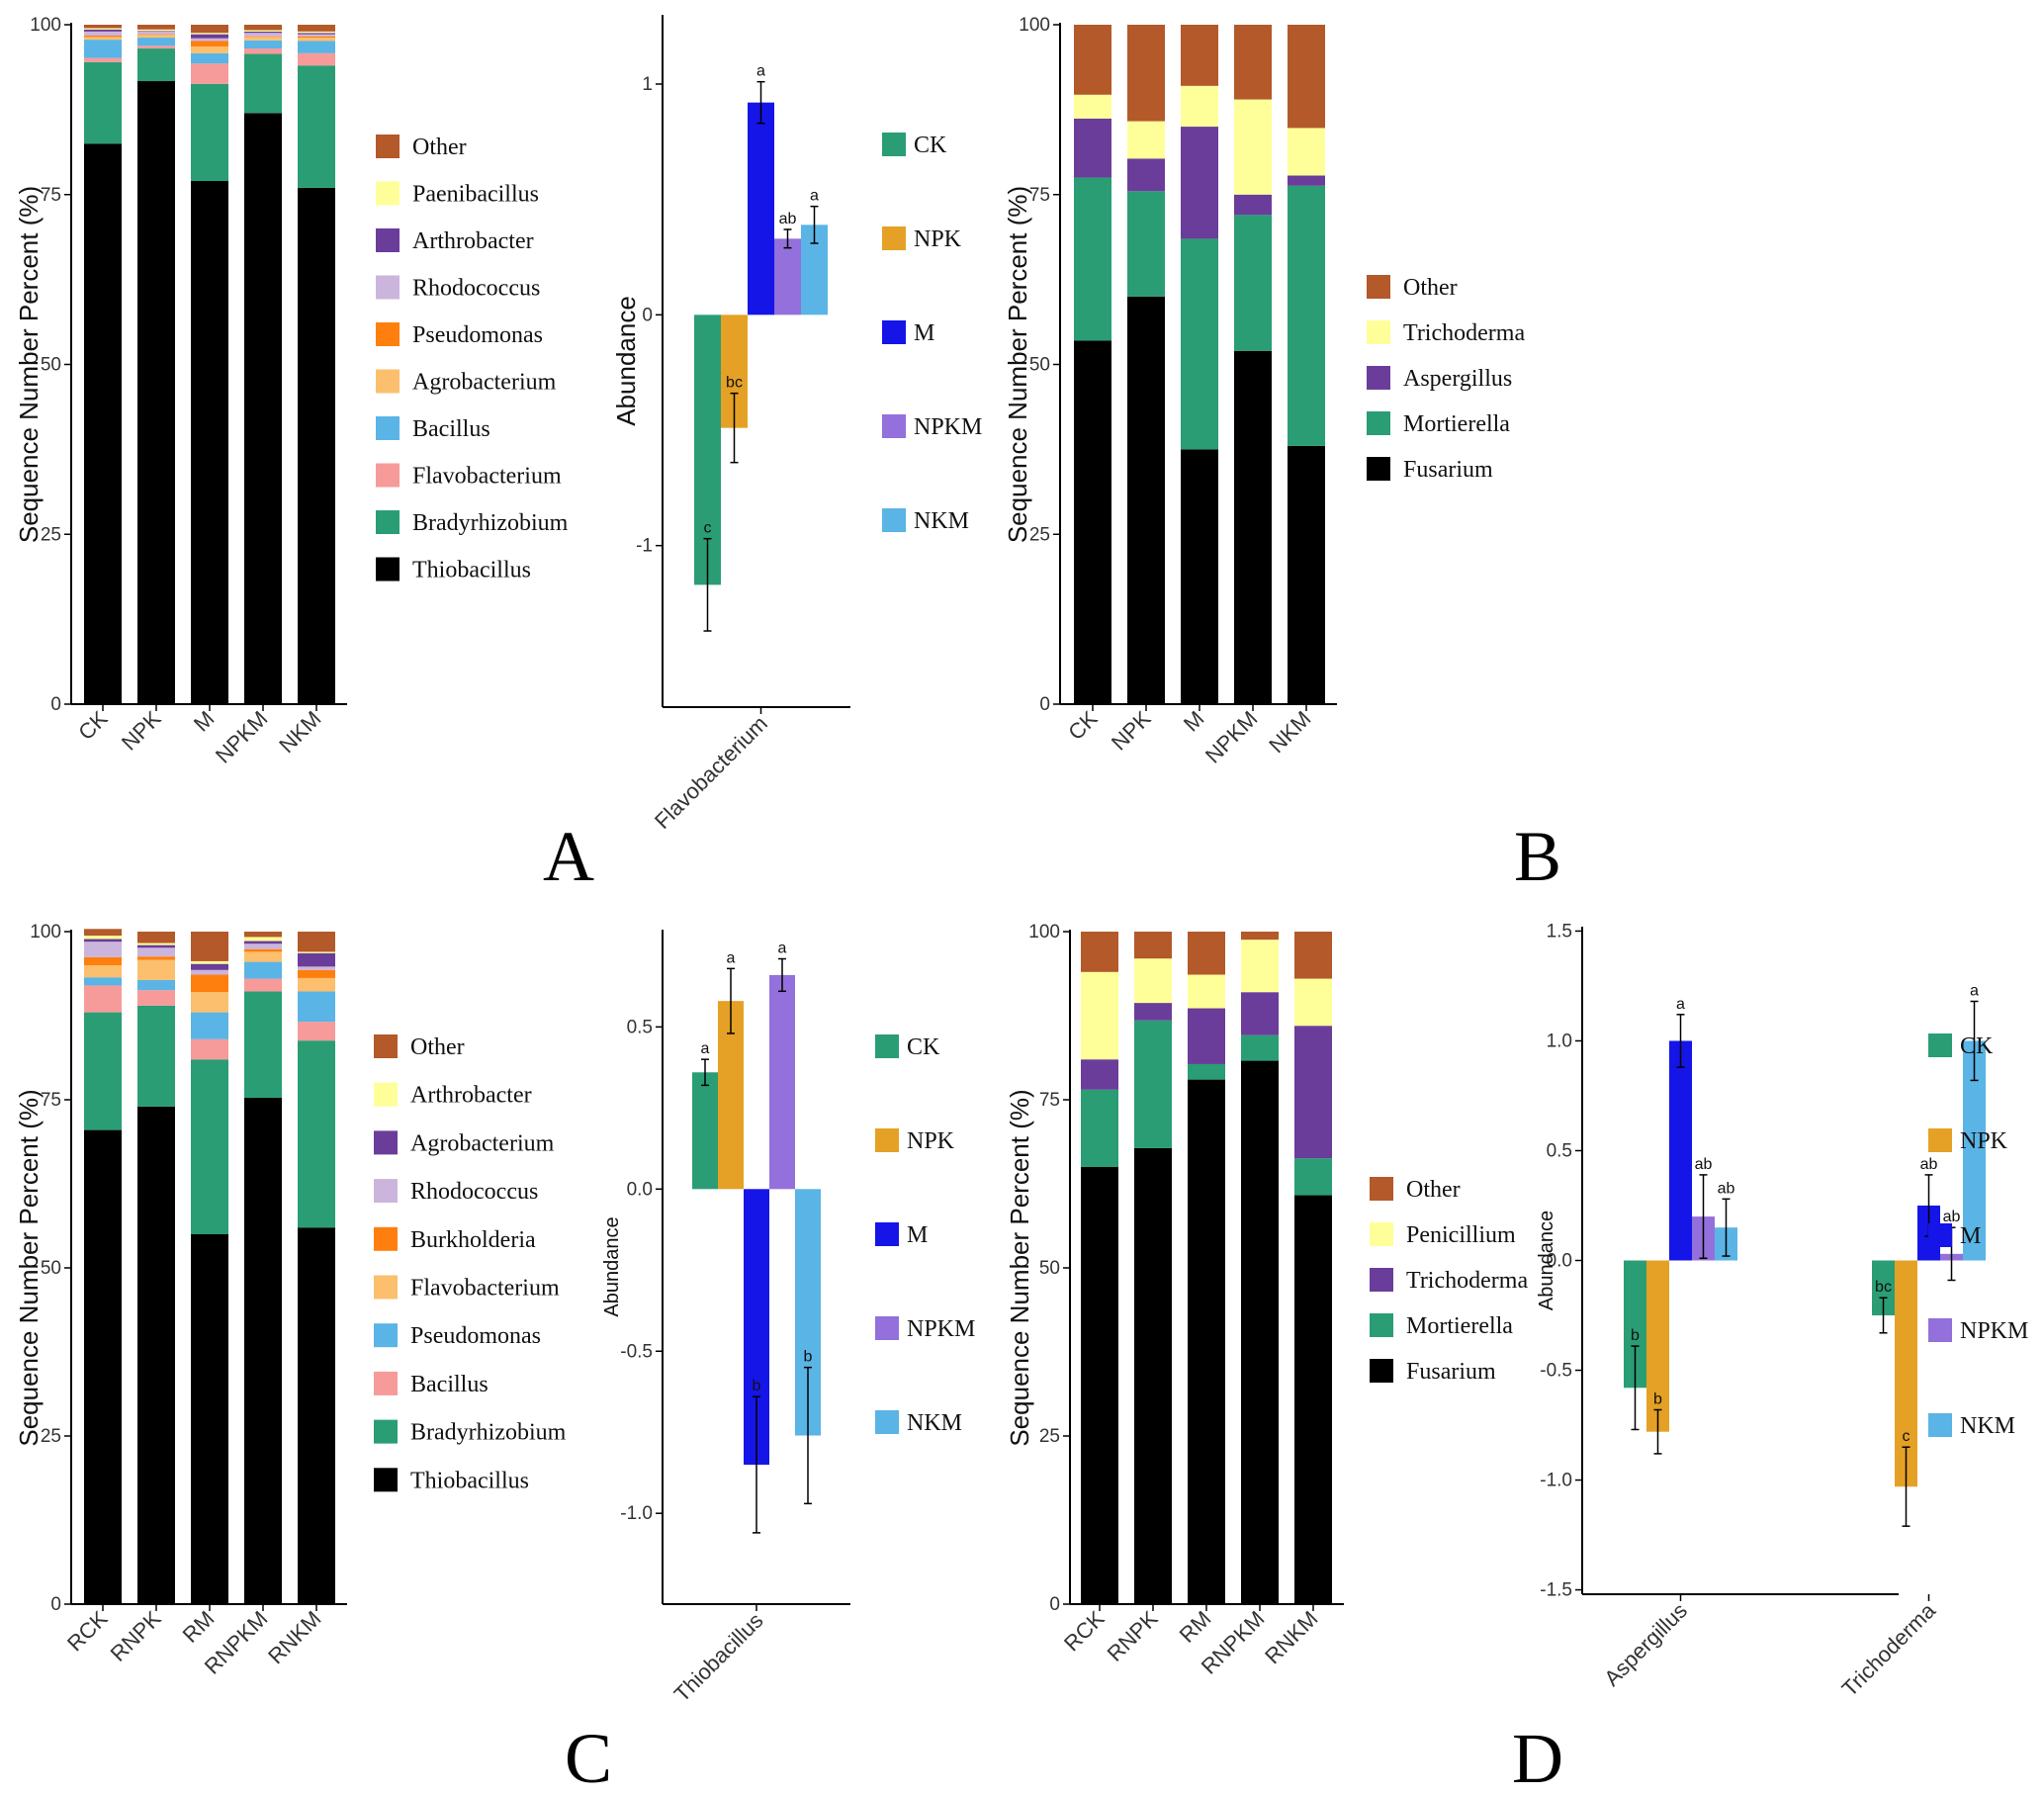  Describe the element at coordinates (887, 1140) in the screenshot. I see `c-diff-legend-swatch-npk` at that location.